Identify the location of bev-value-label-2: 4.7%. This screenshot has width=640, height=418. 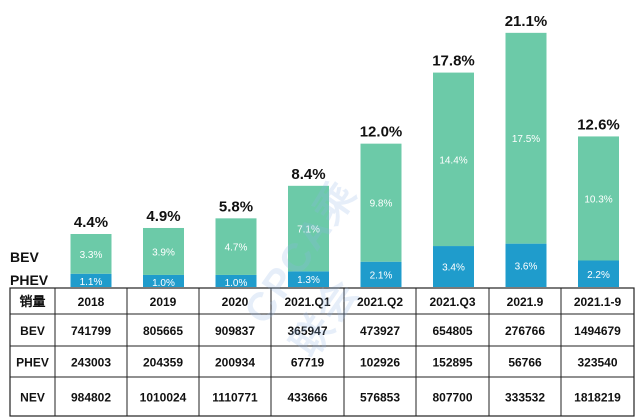
(236, 248).